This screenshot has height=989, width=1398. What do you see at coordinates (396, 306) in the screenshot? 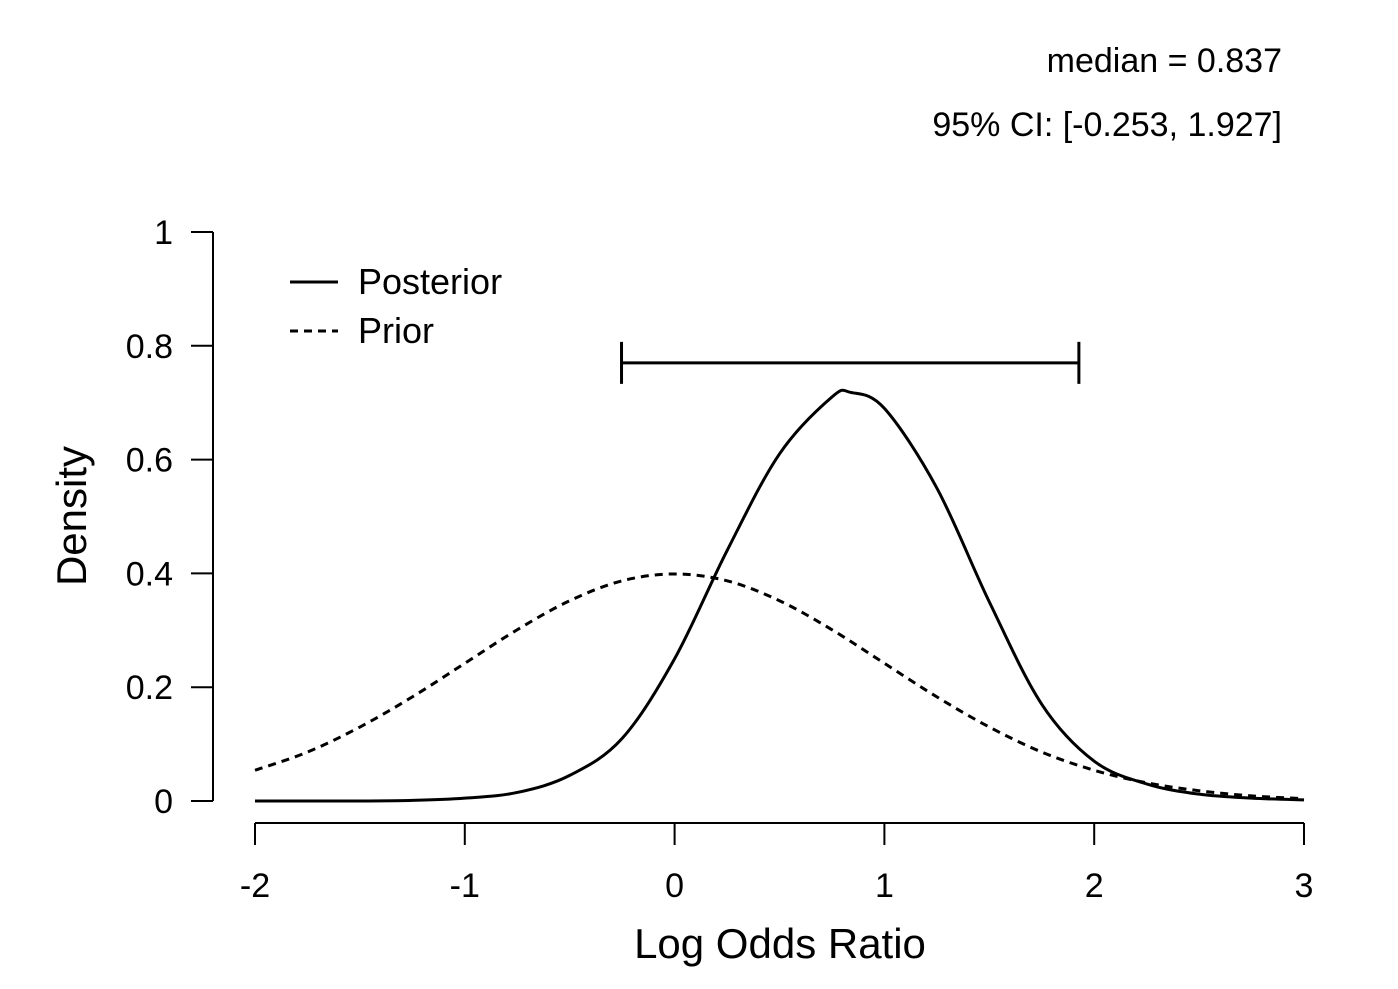
I see `legend: Posterior Prior` at bounding box center [396, 306].